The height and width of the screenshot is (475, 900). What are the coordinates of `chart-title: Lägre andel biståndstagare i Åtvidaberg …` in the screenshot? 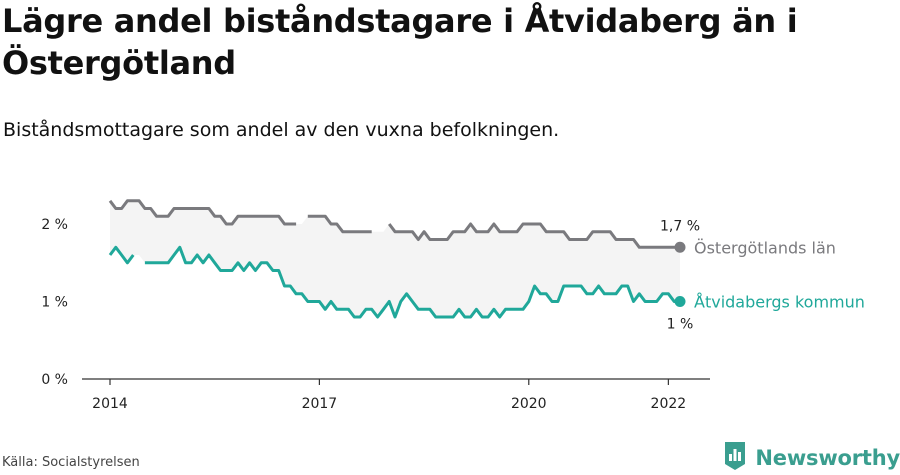 It's located at (400, 42).